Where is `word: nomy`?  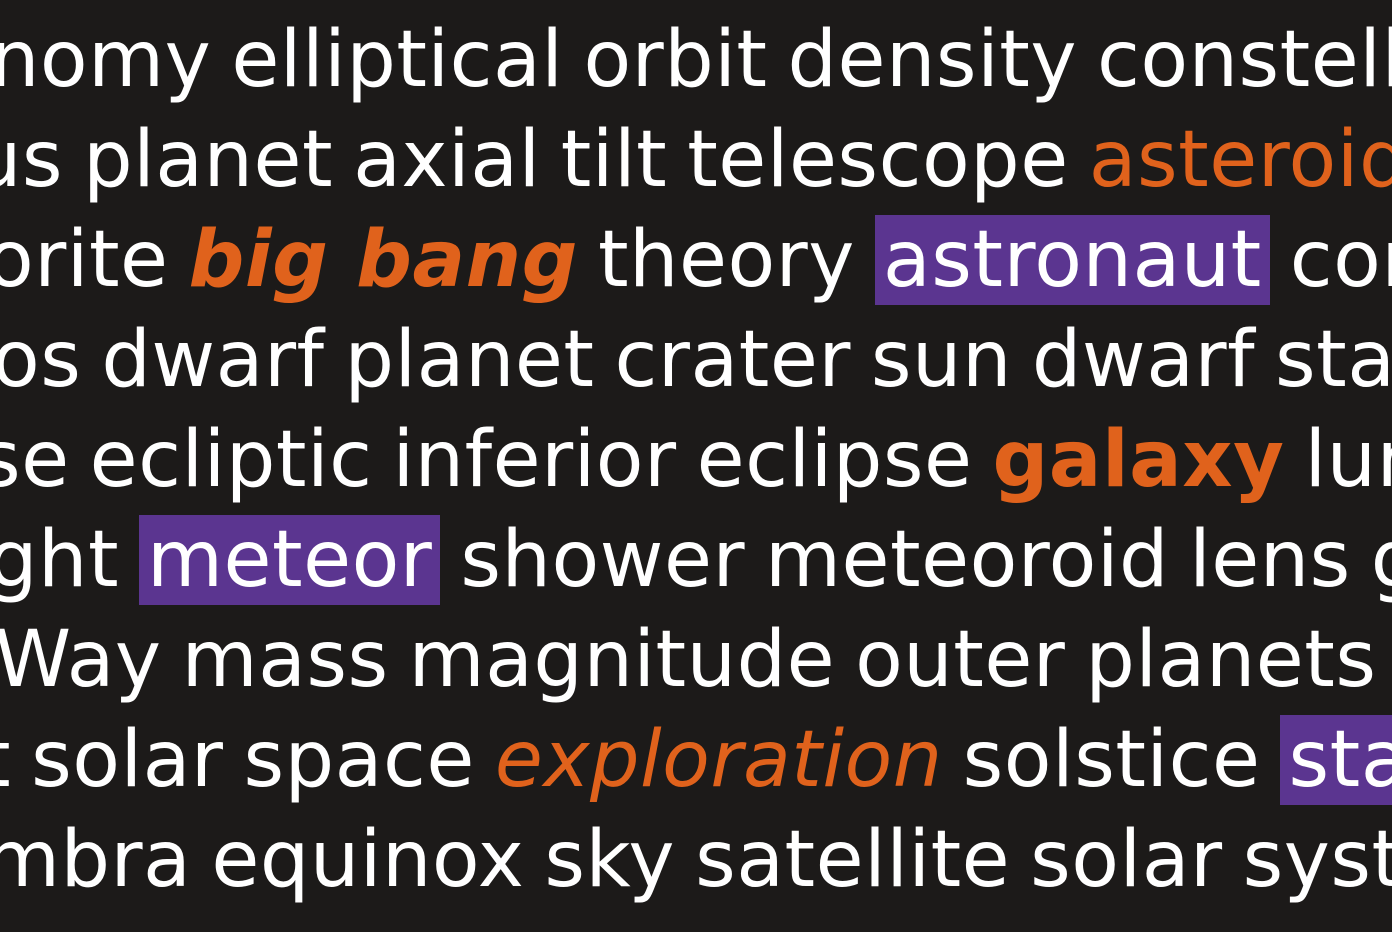
word: nomy is located at coordinates (106, 60).